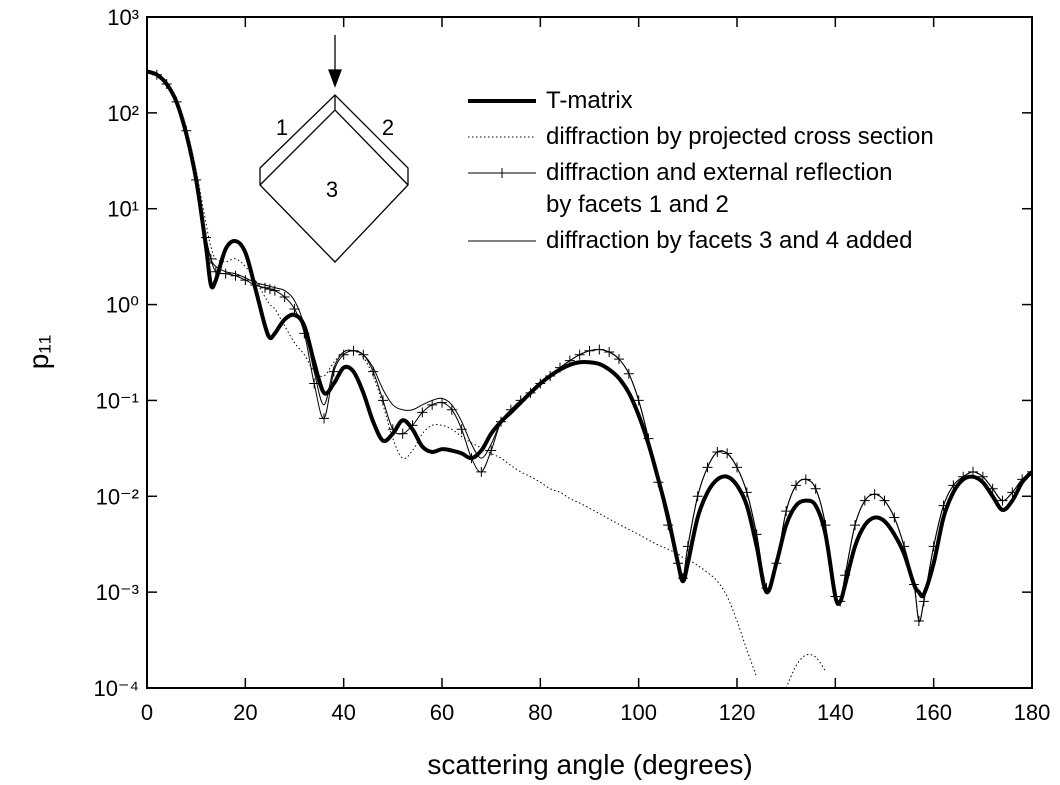  What do you see at coordinates (117, 496) in the screenshot?
I see `y-tick-label: 10⁻²` at bounding box center [117, 496].